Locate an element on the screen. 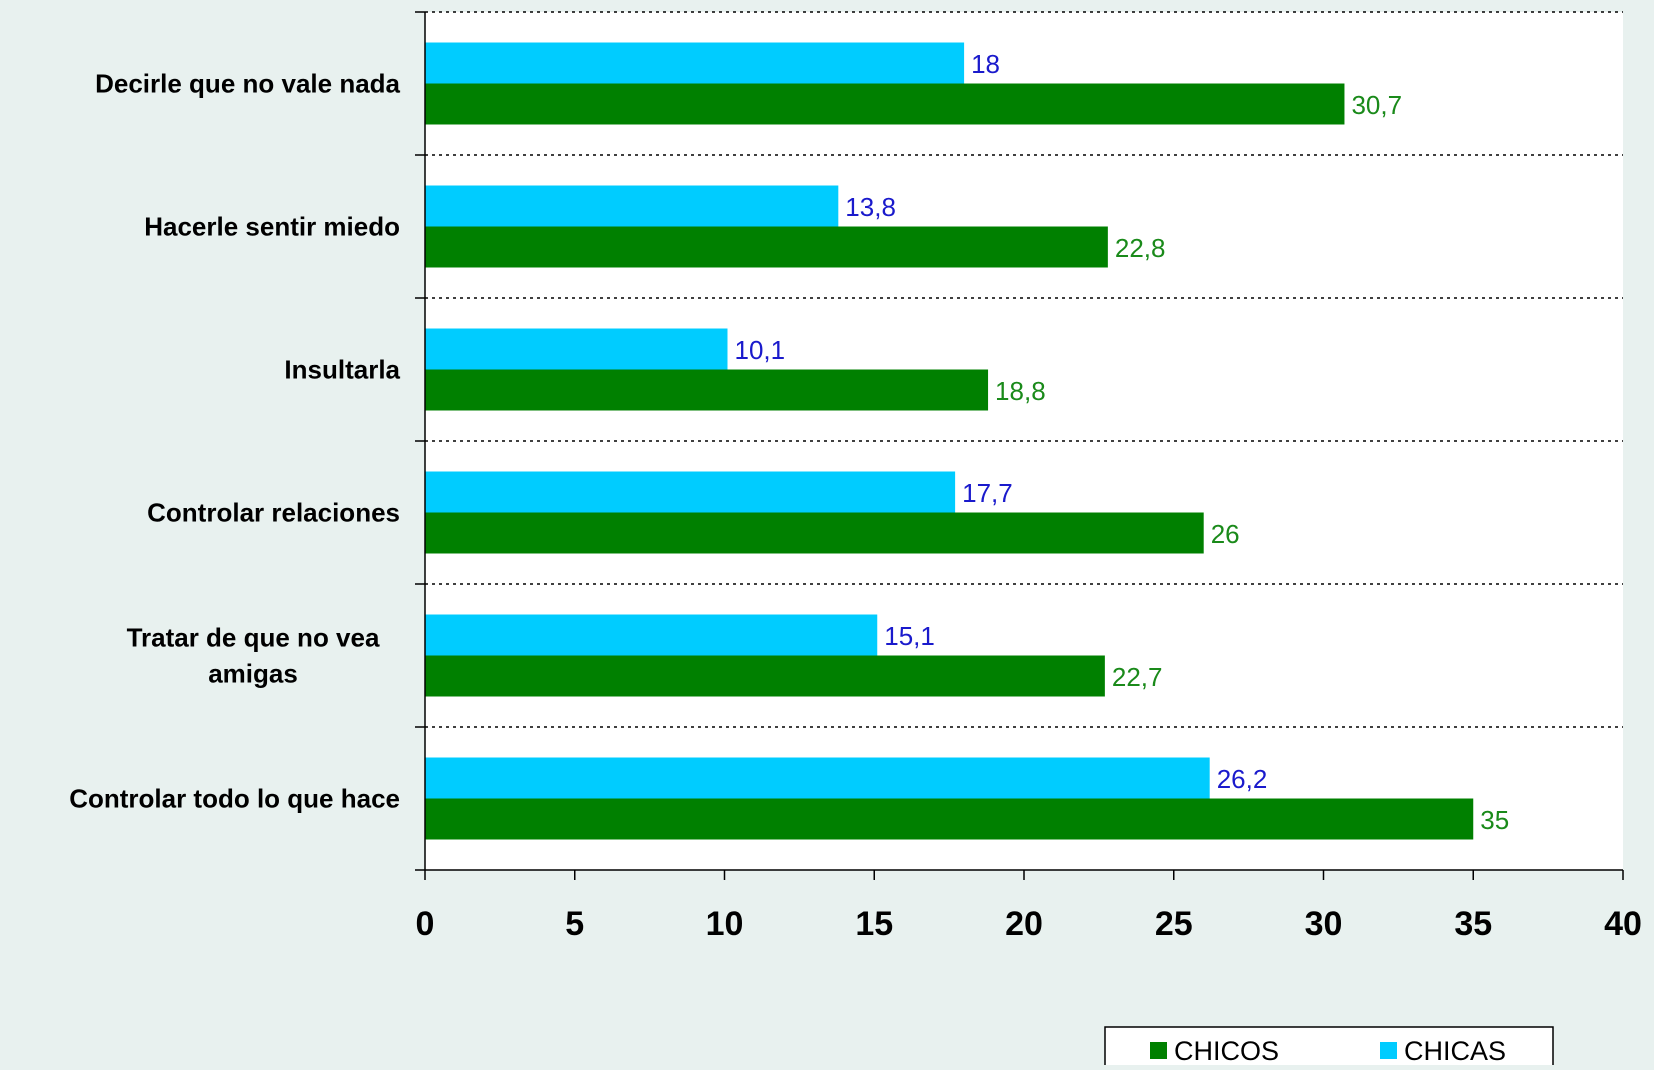  category-label: Hacerle sentir miedo is located at coordinates (272, 227).